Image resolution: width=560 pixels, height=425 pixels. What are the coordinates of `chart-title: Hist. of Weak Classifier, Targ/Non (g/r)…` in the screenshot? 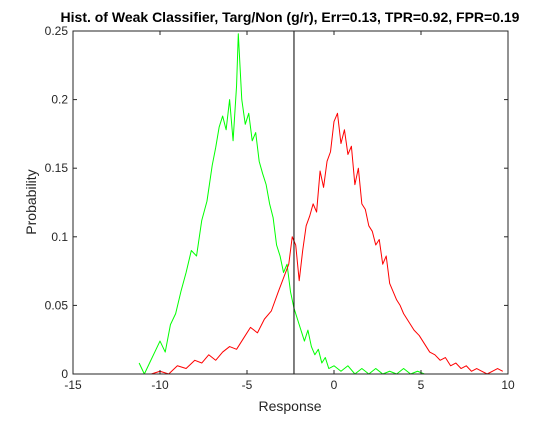 It's located at (290, 17).